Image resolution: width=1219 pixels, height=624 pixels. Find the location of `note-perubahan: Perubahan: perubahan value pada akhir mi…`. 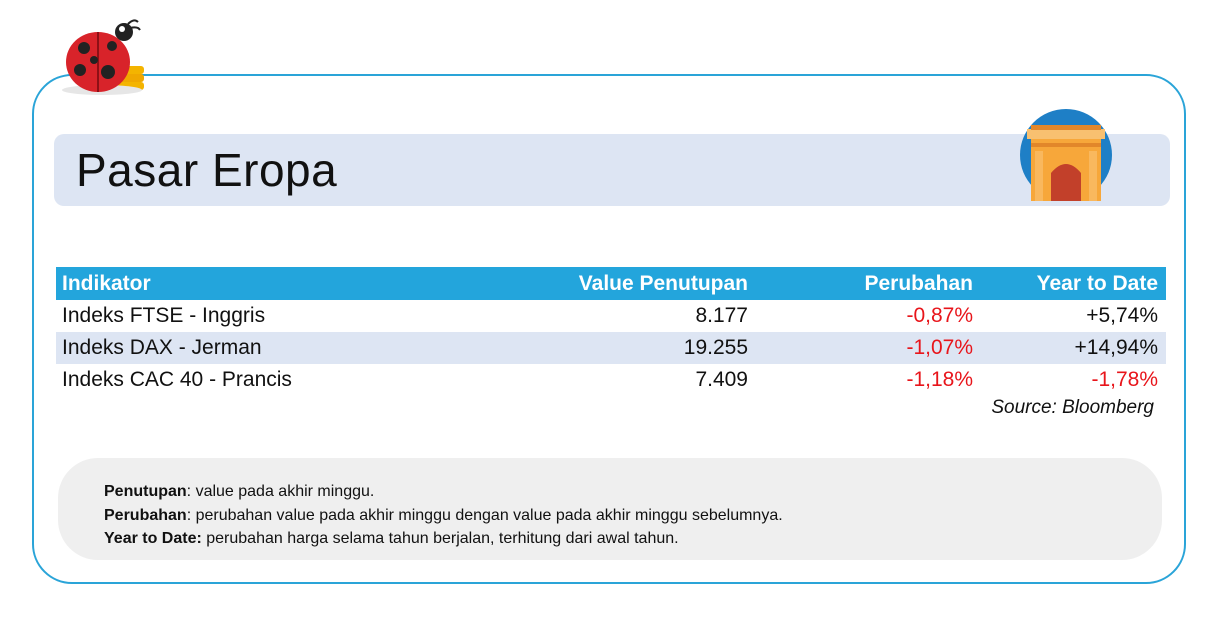

note-perubahan: Perubahan: perubahan value pada akhir mi… is located at coordinates (443, 516).